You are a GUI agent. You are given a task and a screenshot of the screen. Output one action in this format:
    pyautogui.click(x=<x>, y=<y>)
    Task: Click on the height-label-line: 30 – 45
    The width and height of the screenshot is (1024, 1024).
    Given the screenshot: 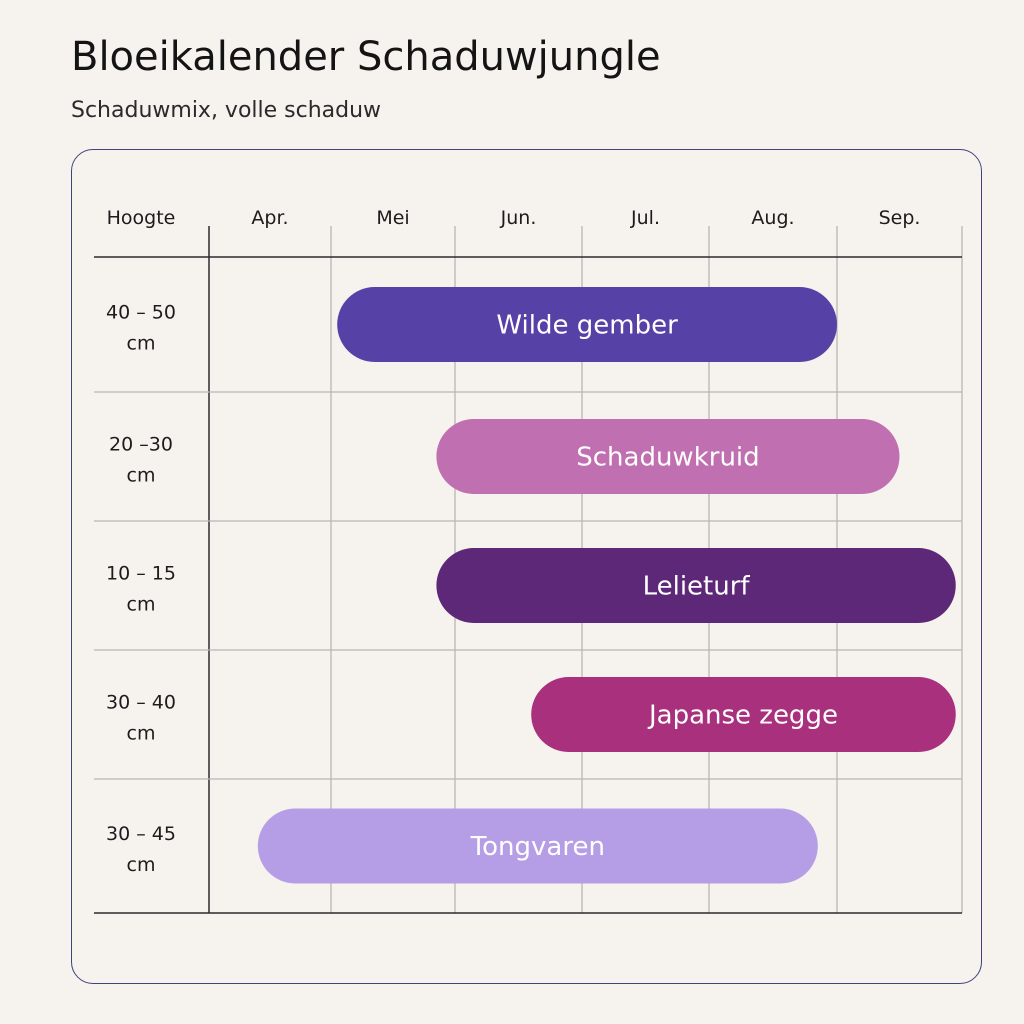 What is the action you would take?
    pyautogui.click(x=141, y=834)
    